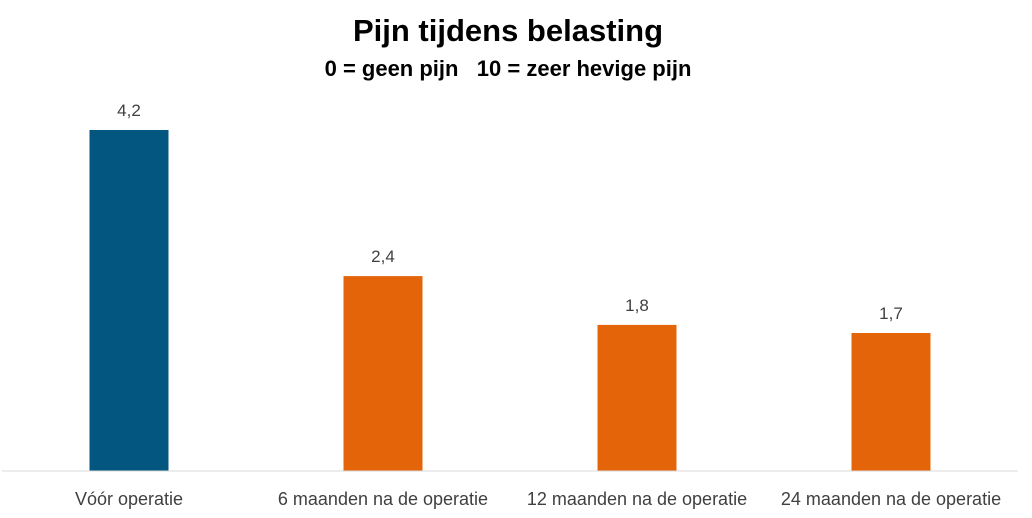 This screenshot has width=1032, height=518. I want to click on x-tick-label-3: 12 maanden na de operatie, so click(637, 499).